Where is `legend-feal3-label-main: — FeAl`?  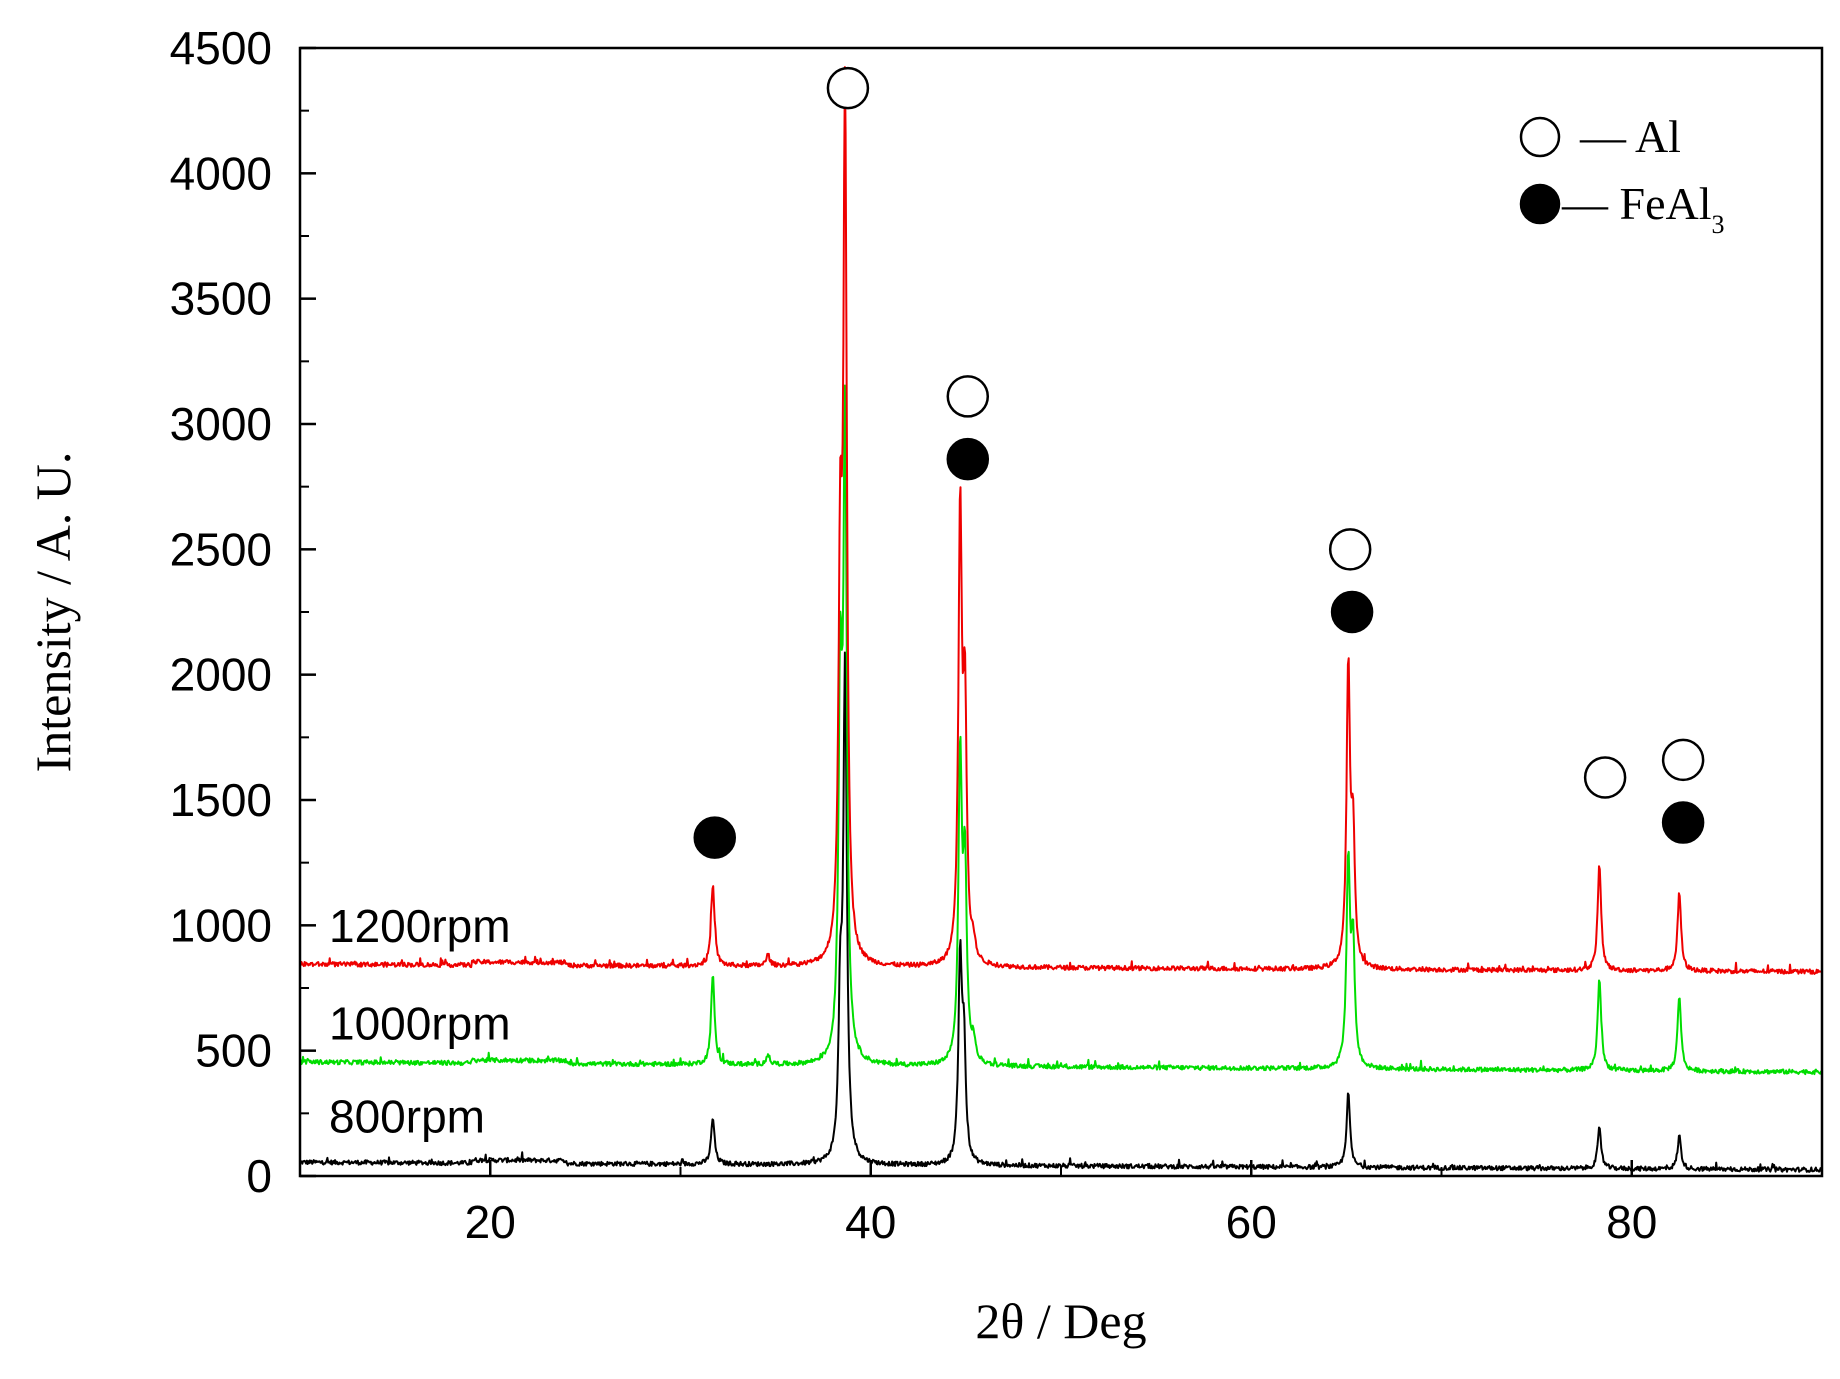
legend-feal3-label-main: — FeAl is located at coordinates (1636, 203).